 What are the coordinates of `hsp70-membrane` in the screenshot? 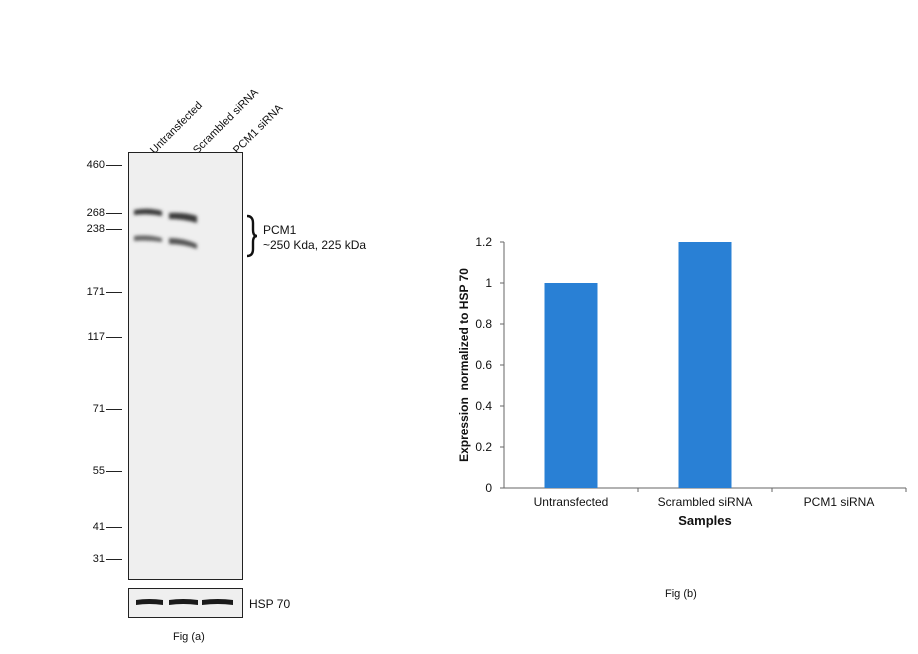 It's located at (185, 603).